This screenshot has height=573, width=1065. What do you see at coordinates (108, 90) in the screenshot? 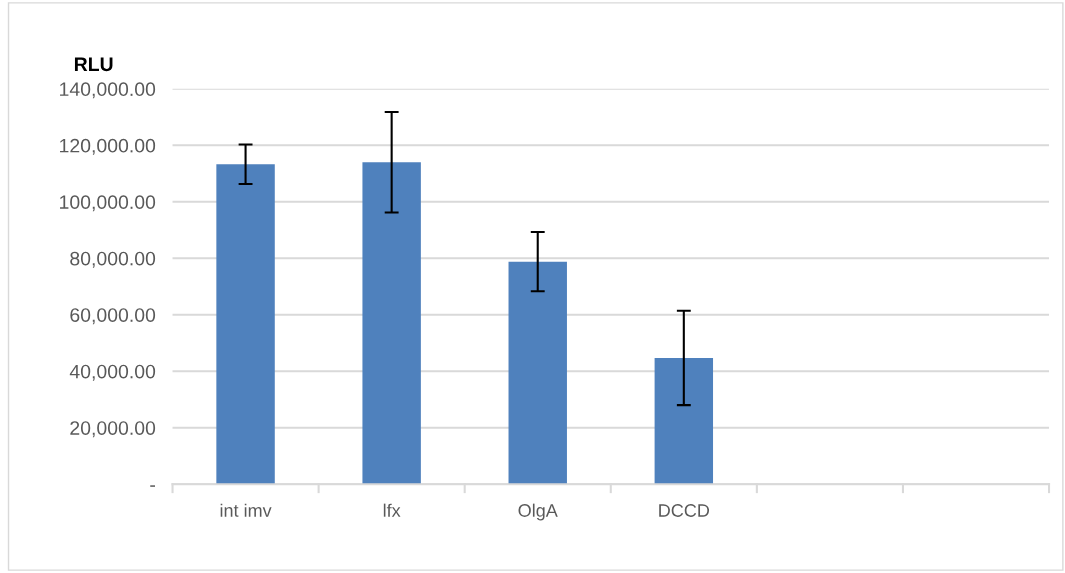
I see `y-tick-label: 140,000.00` at bounding box center [108, 90].